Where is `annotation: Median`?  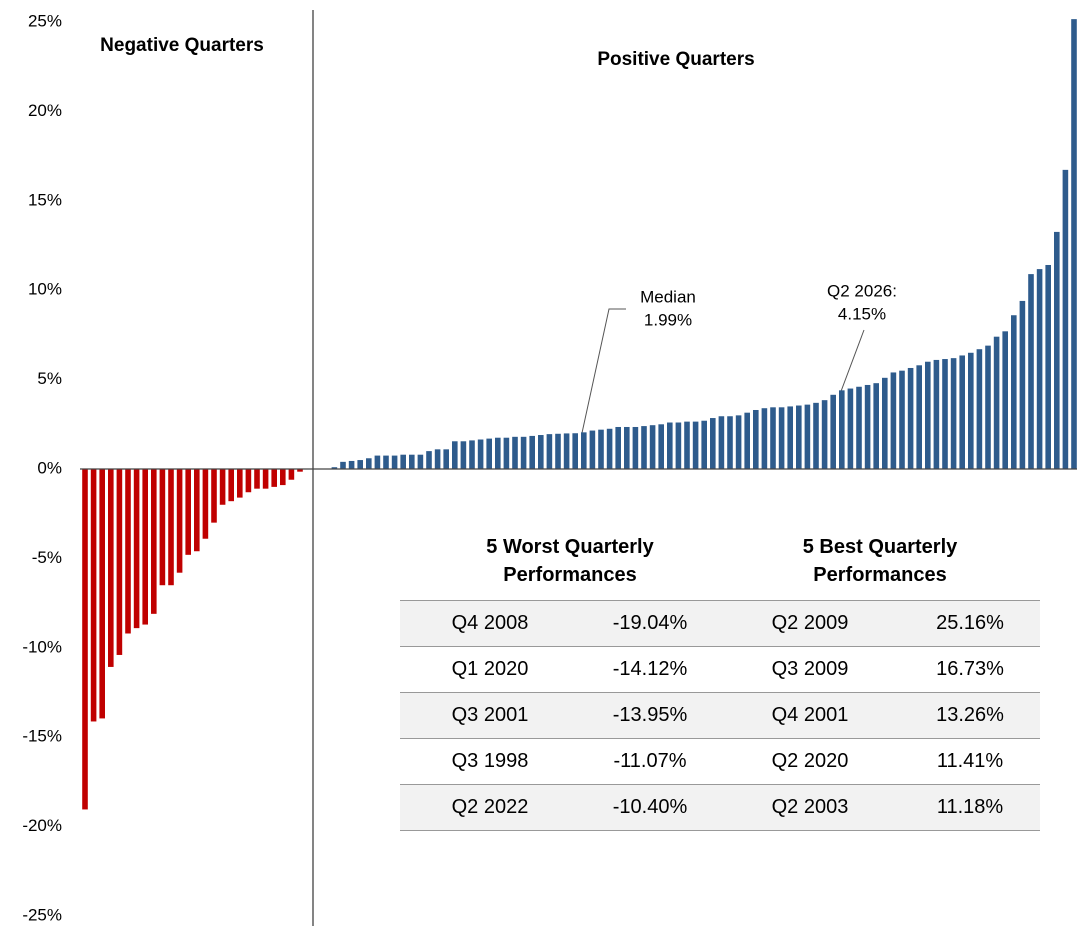
annotation: Median is located at coordinates (668, 296).